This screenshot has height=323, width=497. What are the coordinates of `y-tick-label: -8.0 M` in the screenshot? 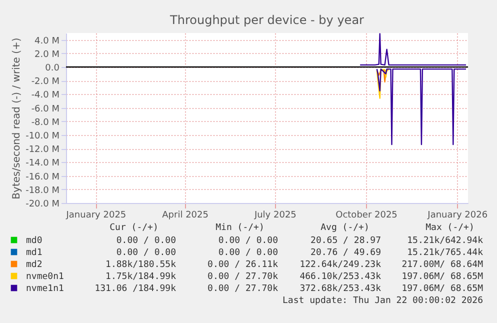 It's located at (45, 123).